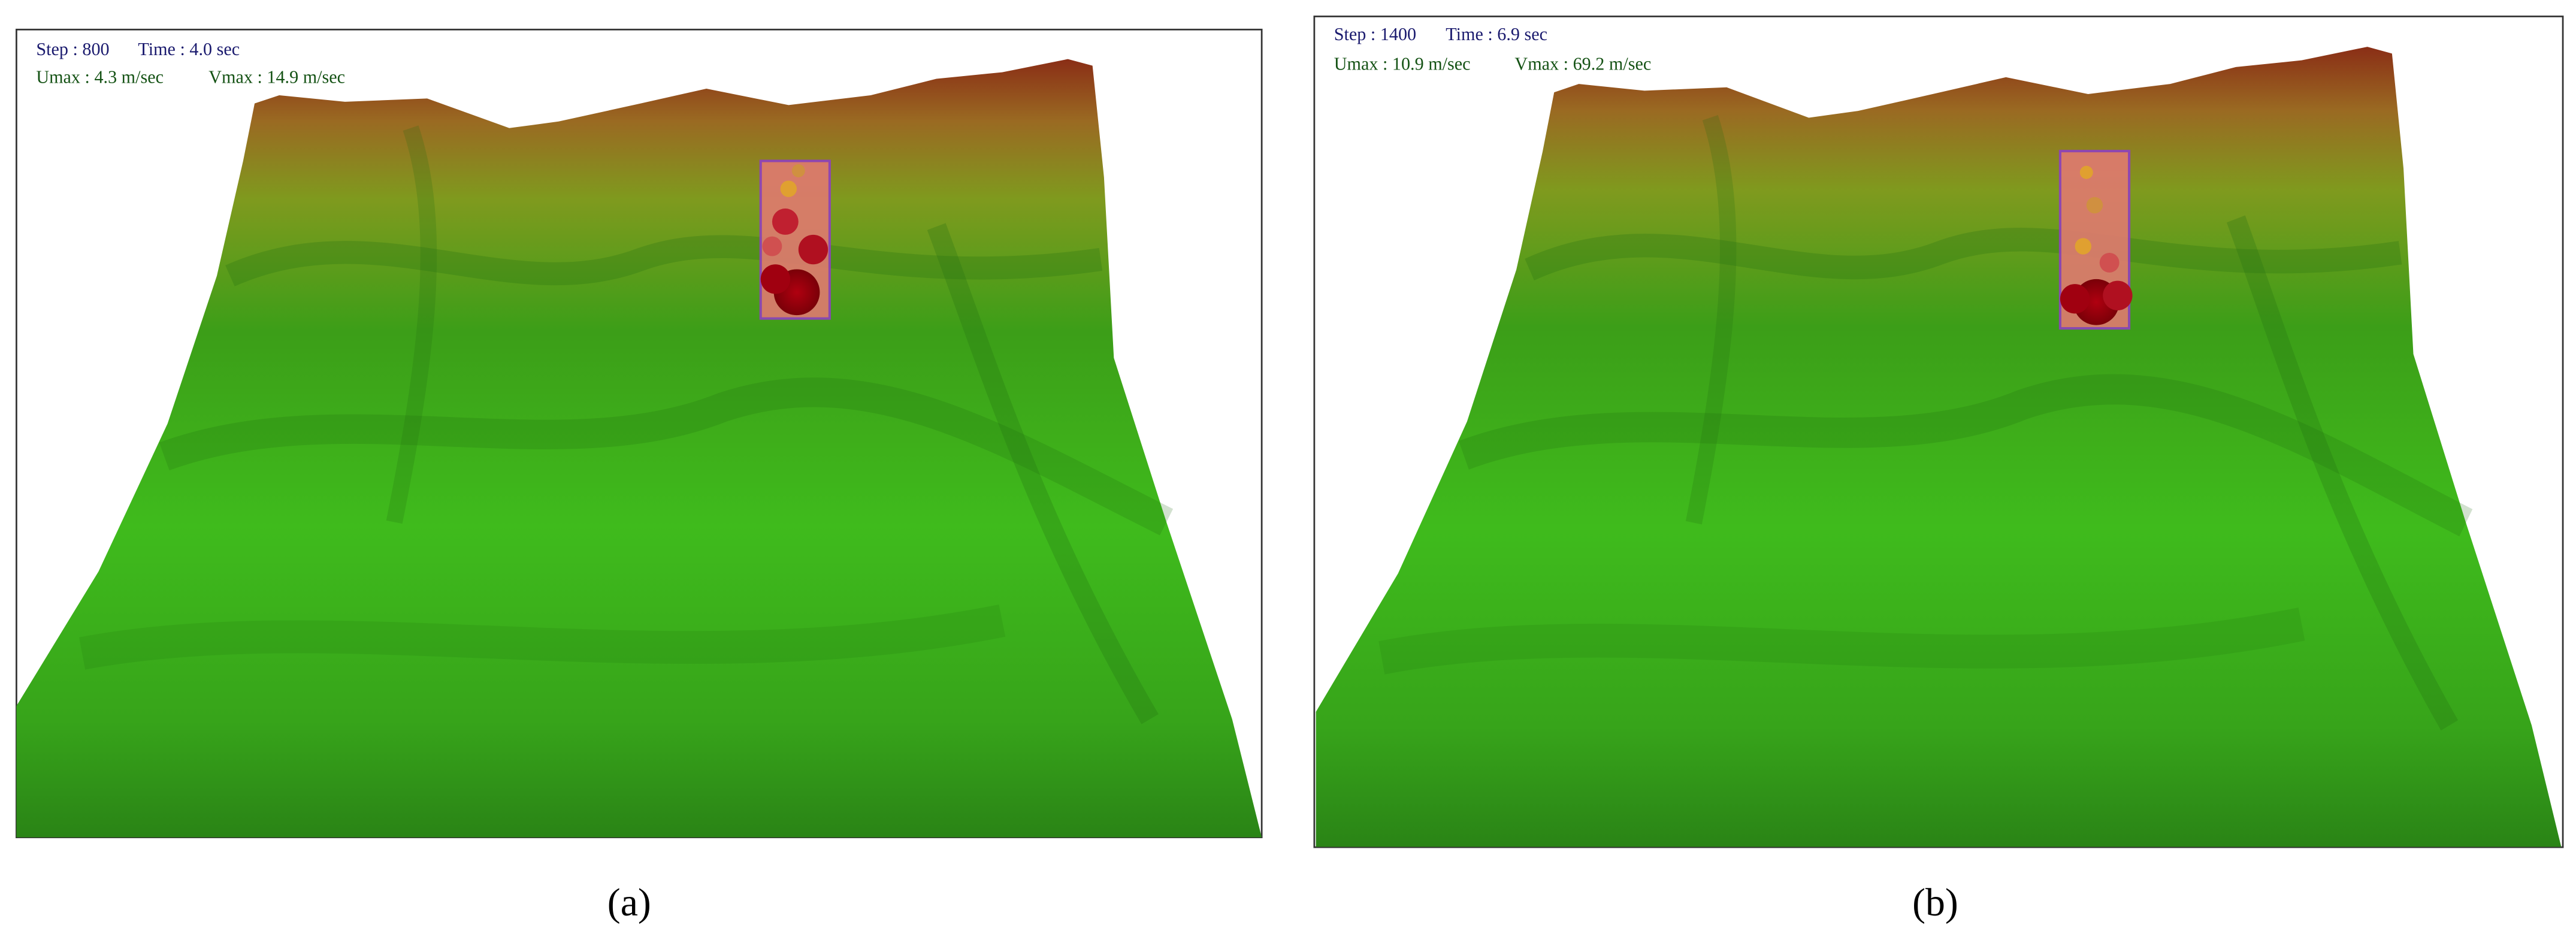 Image resolution: width=2576 pixels, height=949 pixels. What do you see at coordinates (72, 49) in the screenshot?
I see `step-label: Step : 800` at bounding box center [72, 49].